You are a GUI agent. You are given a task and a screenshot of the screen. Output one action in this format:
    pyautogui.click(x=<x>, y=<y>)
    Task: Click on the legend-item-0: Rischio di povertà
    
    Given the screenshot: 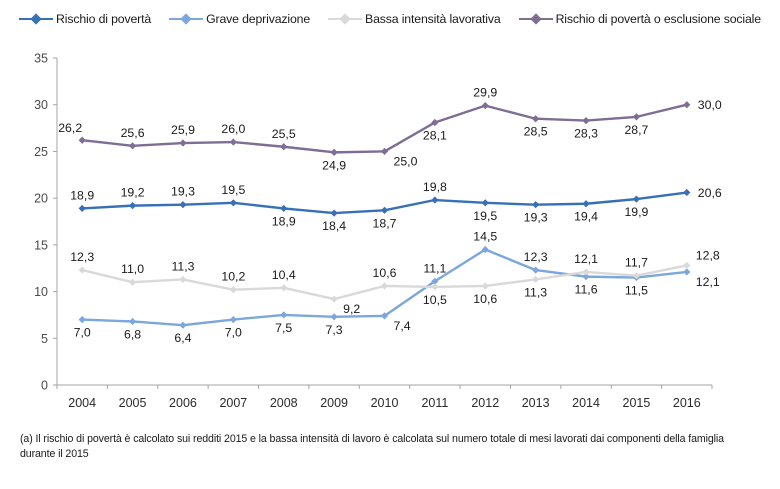 What is the action you would take?
    pyautogui.click(x=85, y=19)
    